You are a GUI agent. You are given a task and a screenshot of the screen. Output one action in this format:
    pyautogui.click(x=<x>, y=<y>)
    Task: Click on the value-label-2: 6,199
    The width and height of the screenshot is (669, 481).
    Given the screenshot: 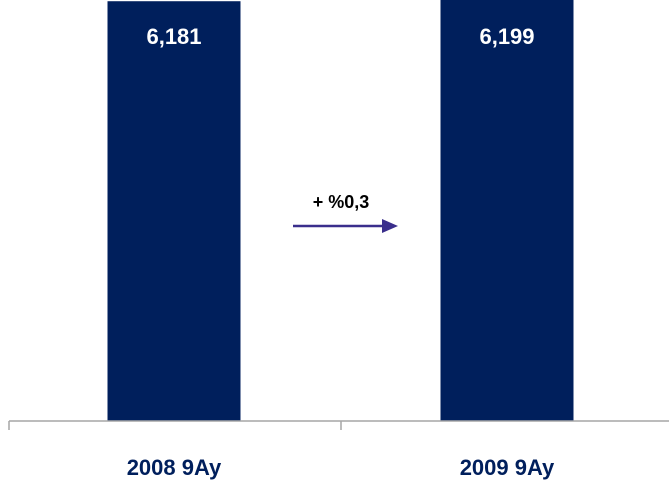 What is the action you would take?
    pyautogui.click(x=506, y=36)
    